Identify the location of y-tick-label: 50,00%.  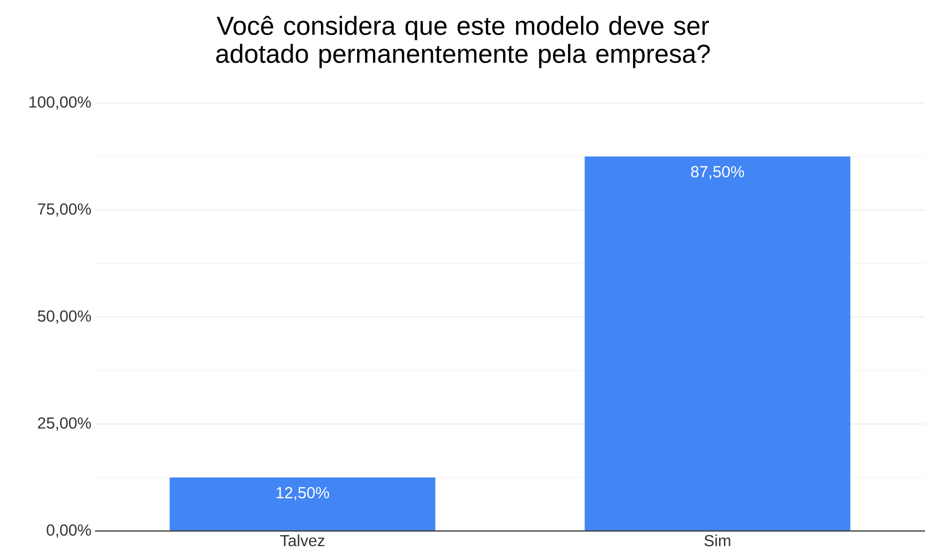
(64, 317).